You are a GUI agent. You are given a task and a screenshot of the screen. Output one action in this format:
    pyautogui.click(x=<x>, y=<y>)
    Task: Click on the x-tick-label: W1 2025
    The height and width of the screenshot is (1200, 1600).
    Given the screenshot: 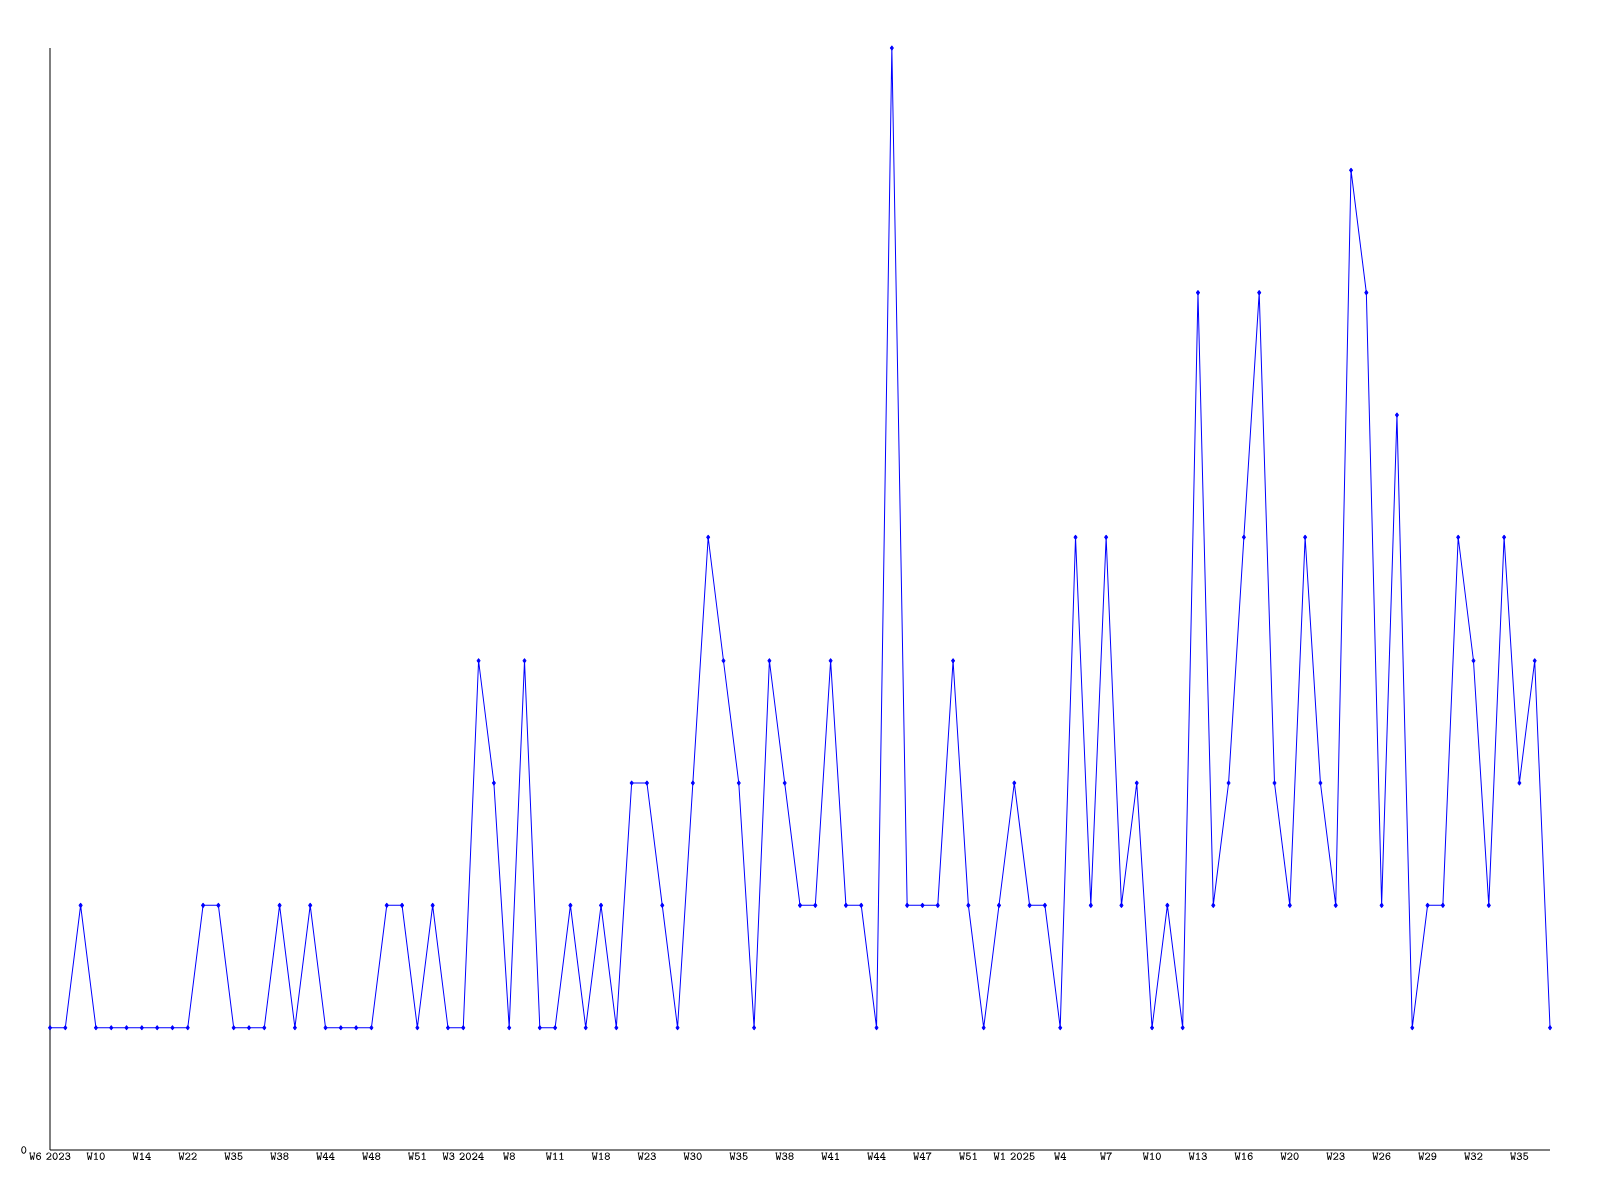 What is the action you would take?
    pyautogui.click(x=1014, y=1156)
    